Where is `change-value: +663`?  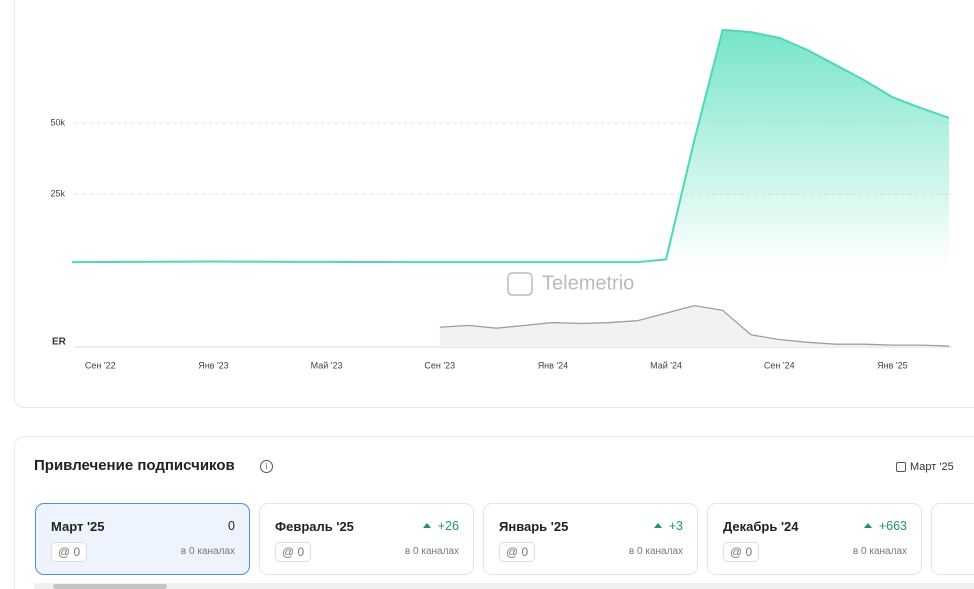
change-value: +663 is located at coordinates (885, 526).